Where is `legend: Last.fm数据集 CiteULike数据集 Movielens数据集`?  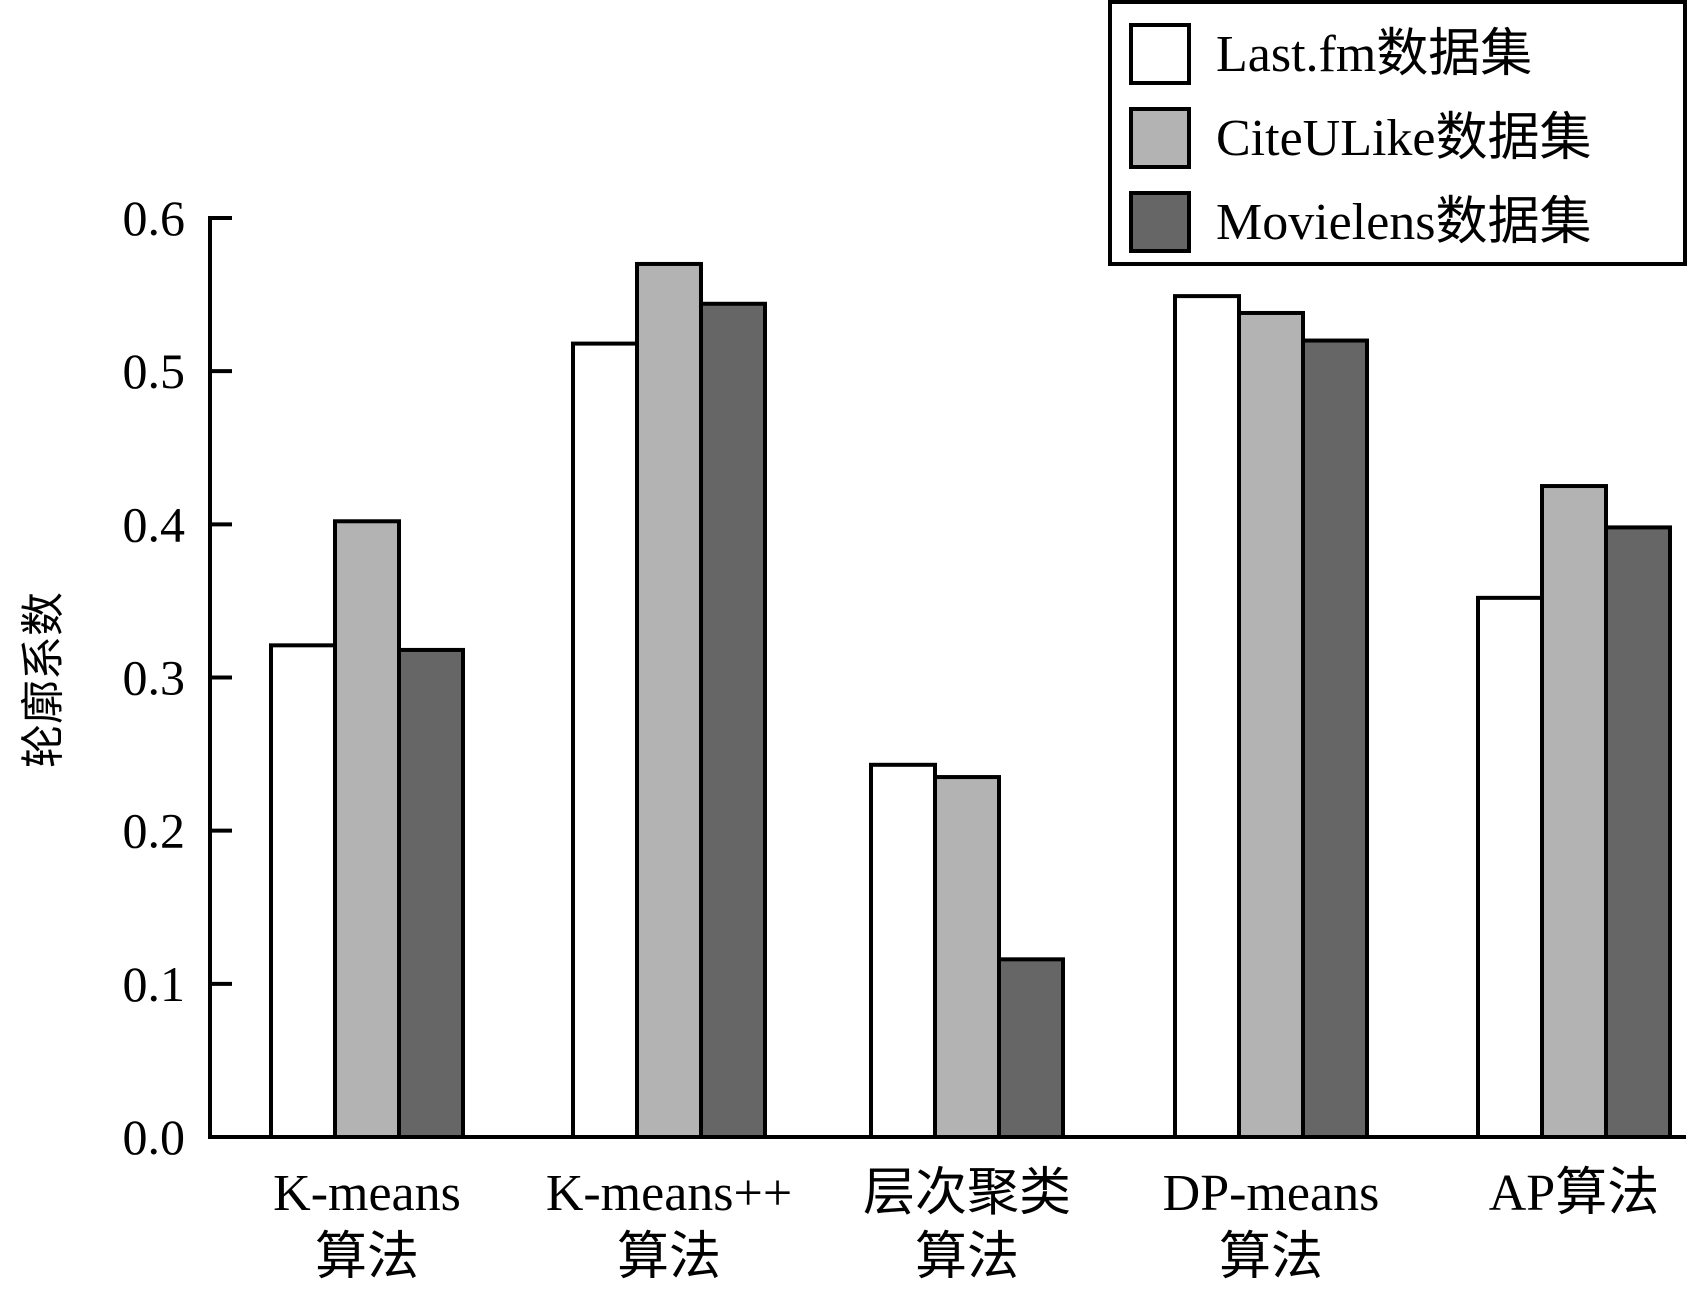 legend: Last.fm数据集 CiteULike数据集 Movielens数据集 is located at coordinates (1397, 133).